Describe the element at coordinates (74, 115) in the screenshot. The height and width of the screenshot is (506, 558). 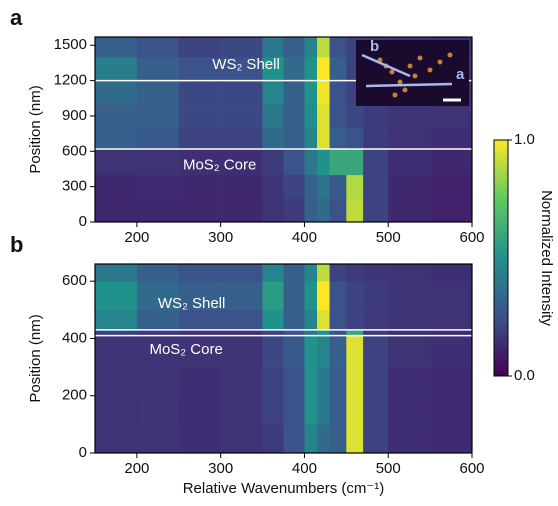
I see `y-tick-label: 900` at that location.